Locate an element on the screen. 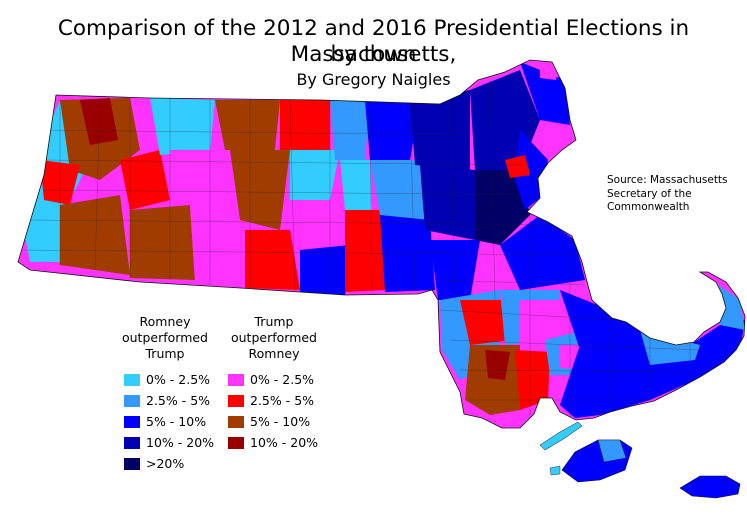  legend-trump-item: 0% - 2.5% is located at coordinates (271, 380).